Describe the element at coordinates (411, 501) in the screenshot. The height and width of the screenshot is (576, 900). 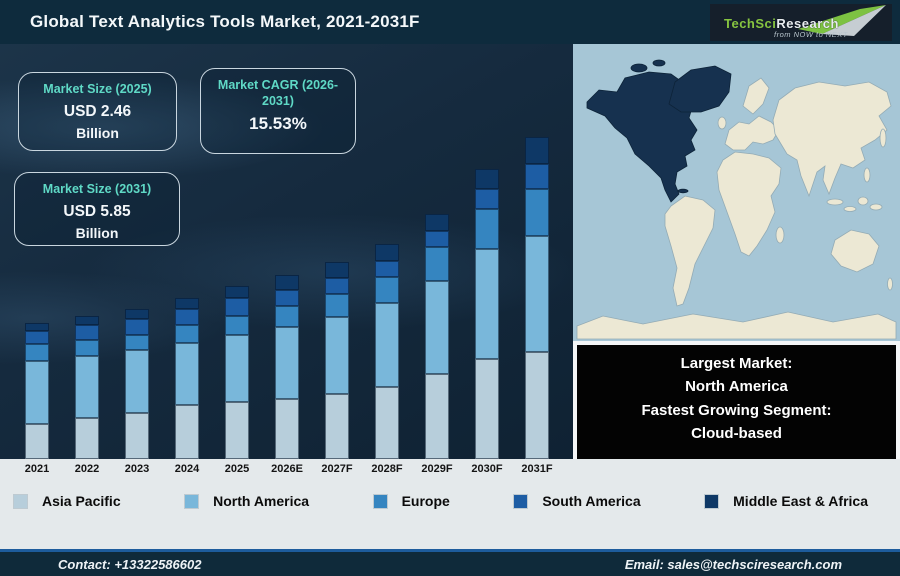
I see `legend-item-europe: Europe` at that location.